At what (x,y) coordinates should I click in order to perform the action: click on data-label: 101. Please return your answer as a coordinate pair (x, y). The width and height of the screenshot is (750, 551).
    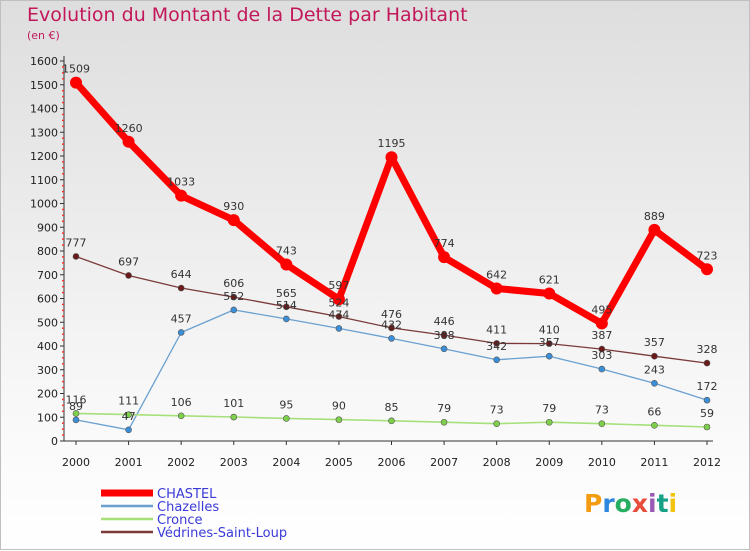
    Looking at the image, I should click on (233, 403).